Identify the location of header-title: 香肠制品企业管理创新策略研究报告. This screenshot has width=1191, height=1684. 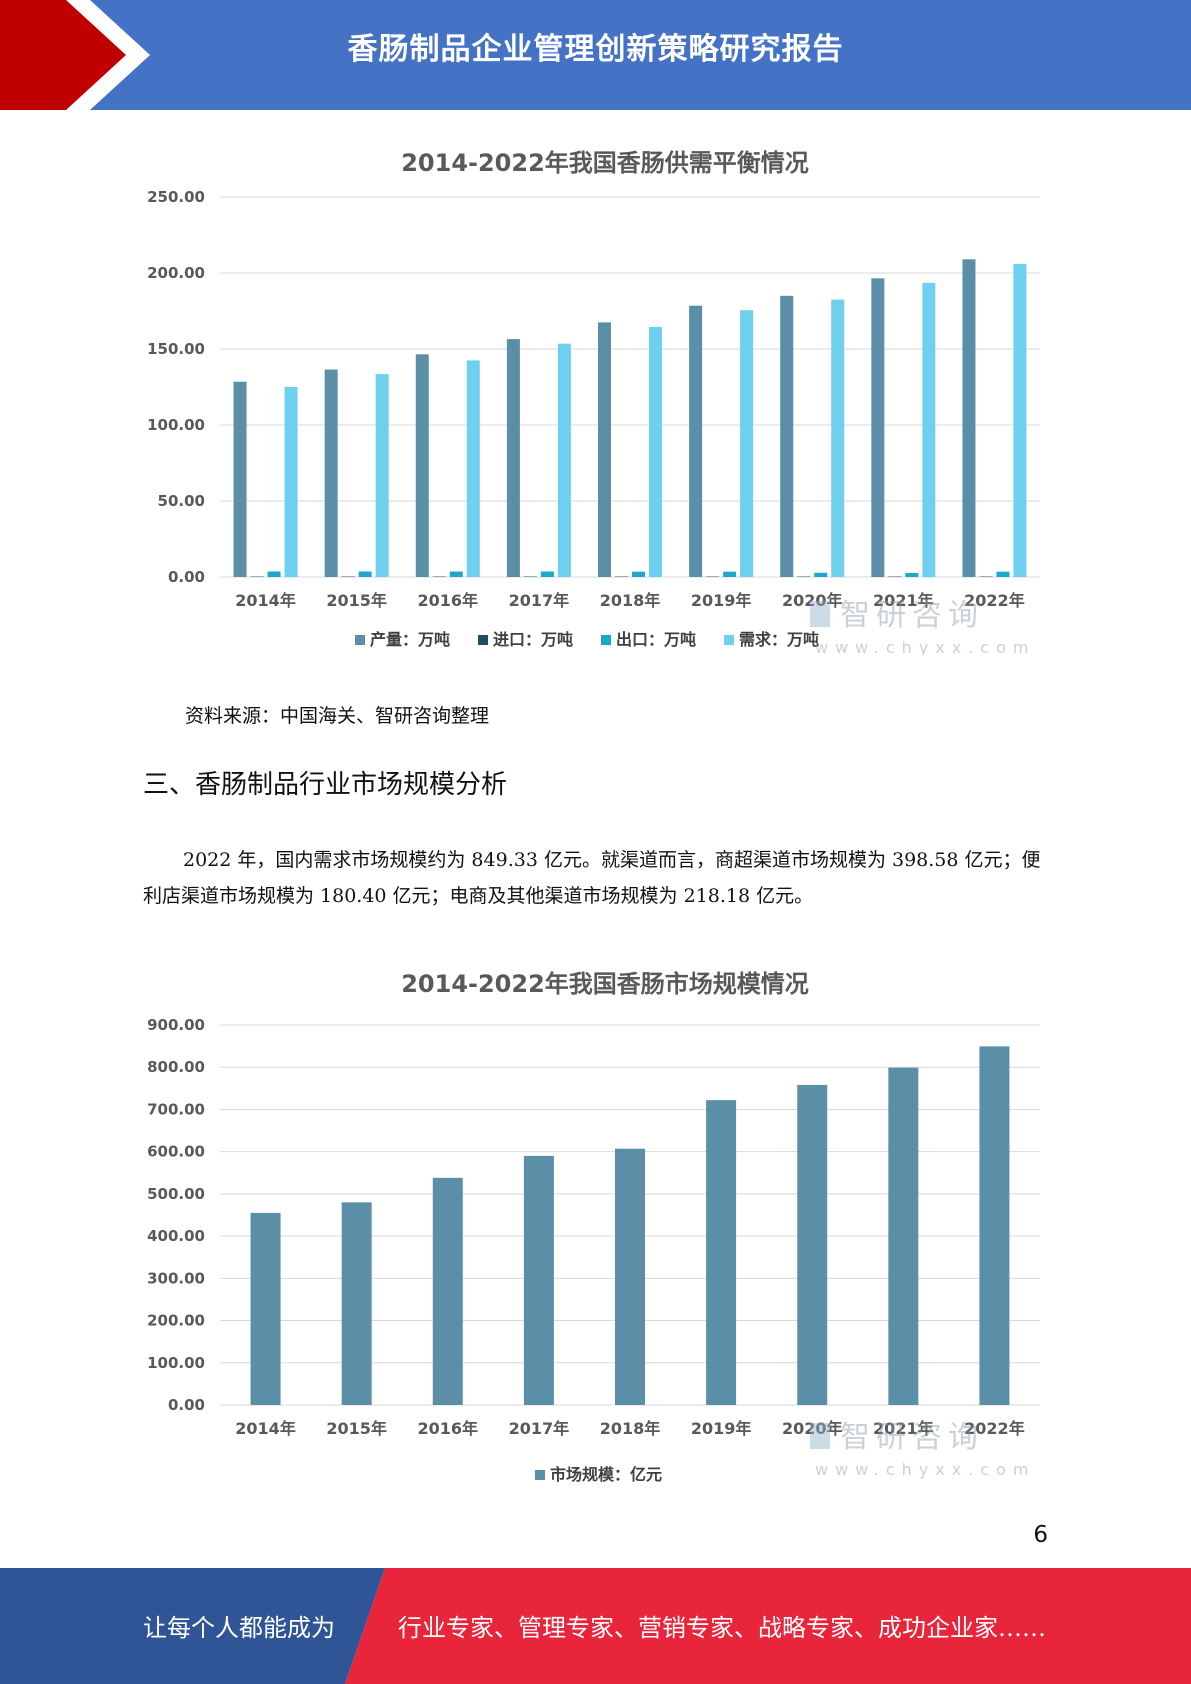
(595, 49).